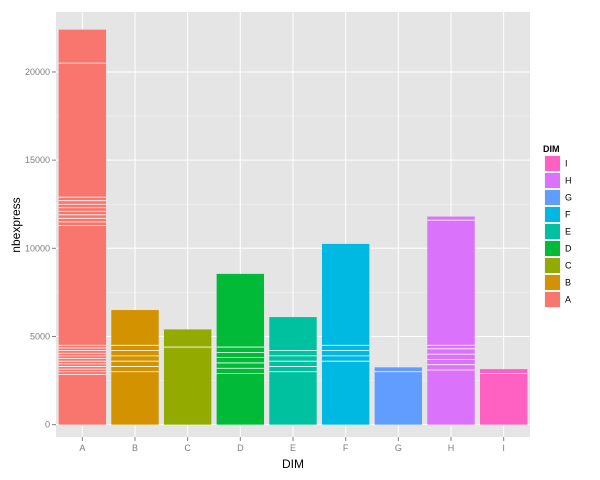  What do you see at coordinates (552, 299) in the screenshot?
I see `legend-key-A` at bounding box center [552, 299].